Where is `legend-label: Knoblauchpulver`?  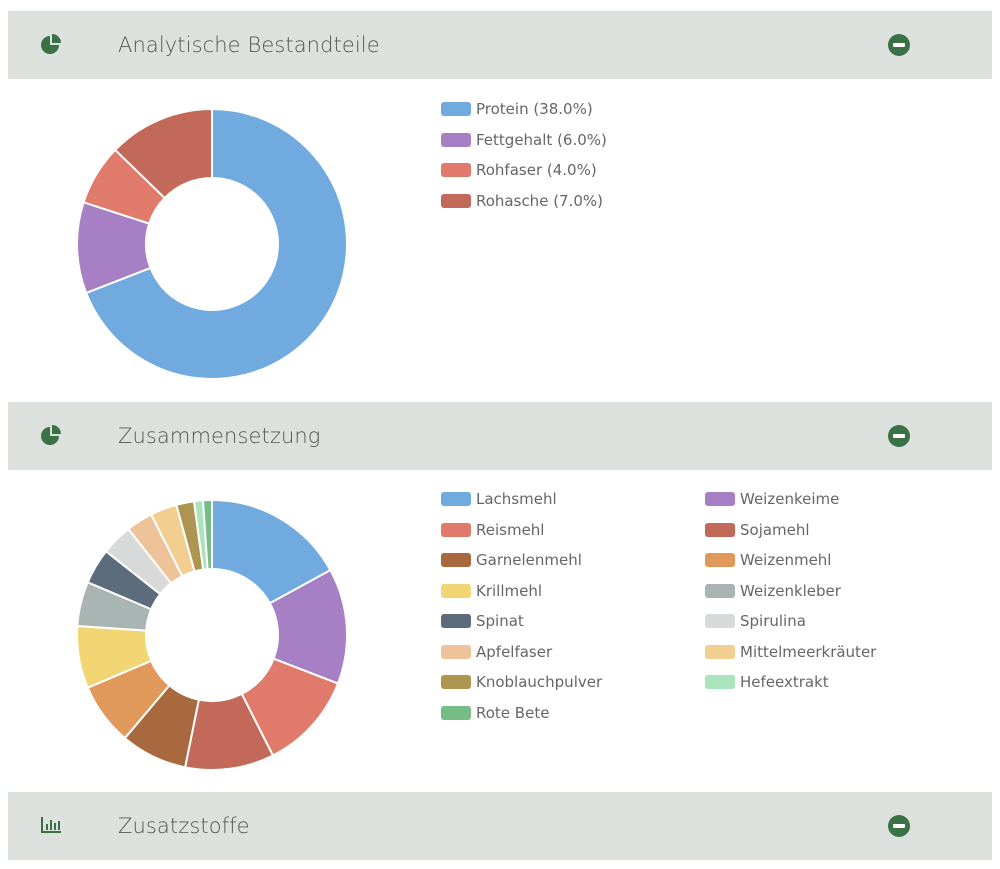 legend-label: Knoblauchpulver is located at coordinates (539, 682).